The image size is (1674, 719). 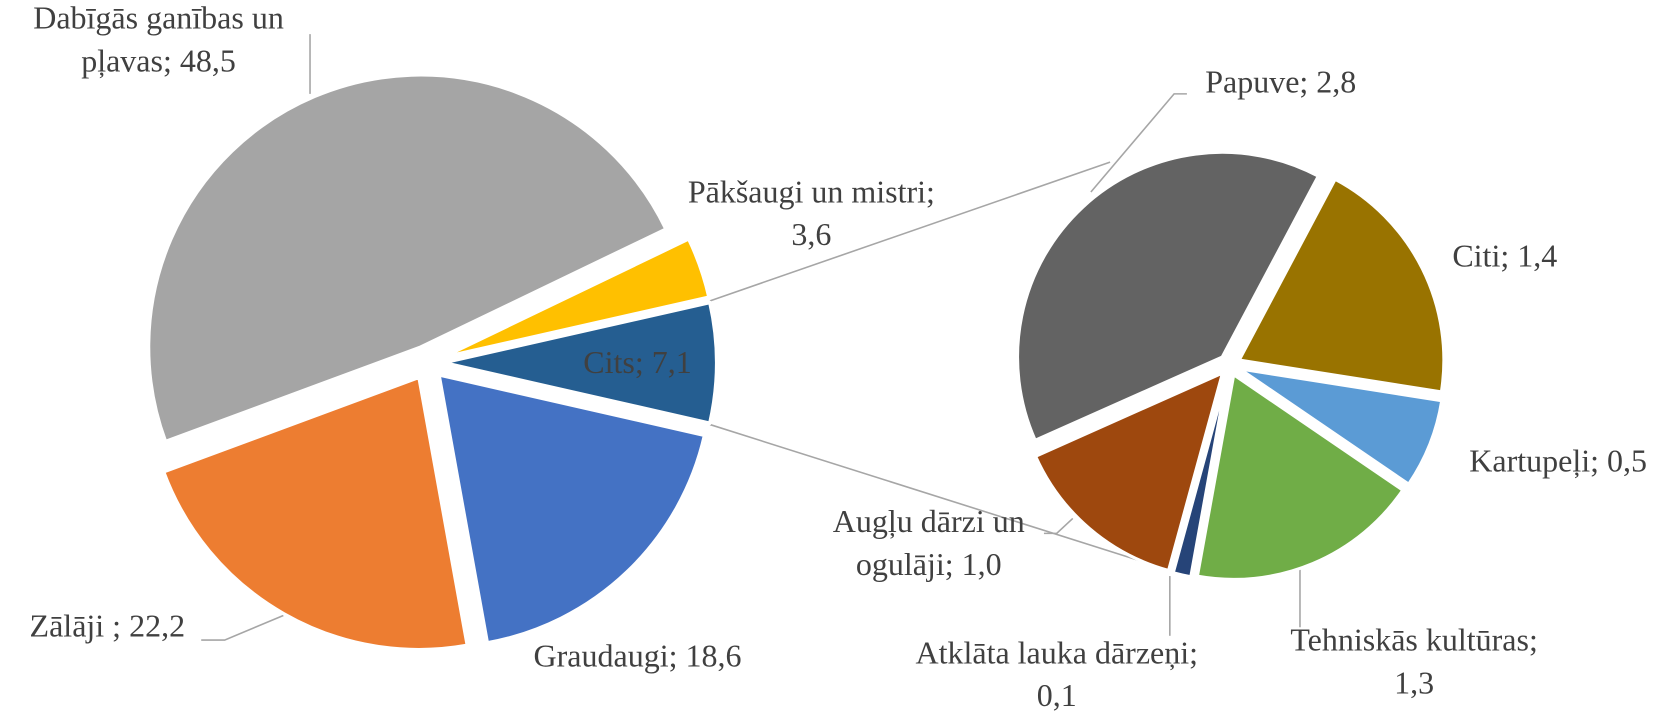 What do you see at coordinates (1414, 682) in the screenshot?
I see `data-label: 1,3` at bounding box center [1414, 682].